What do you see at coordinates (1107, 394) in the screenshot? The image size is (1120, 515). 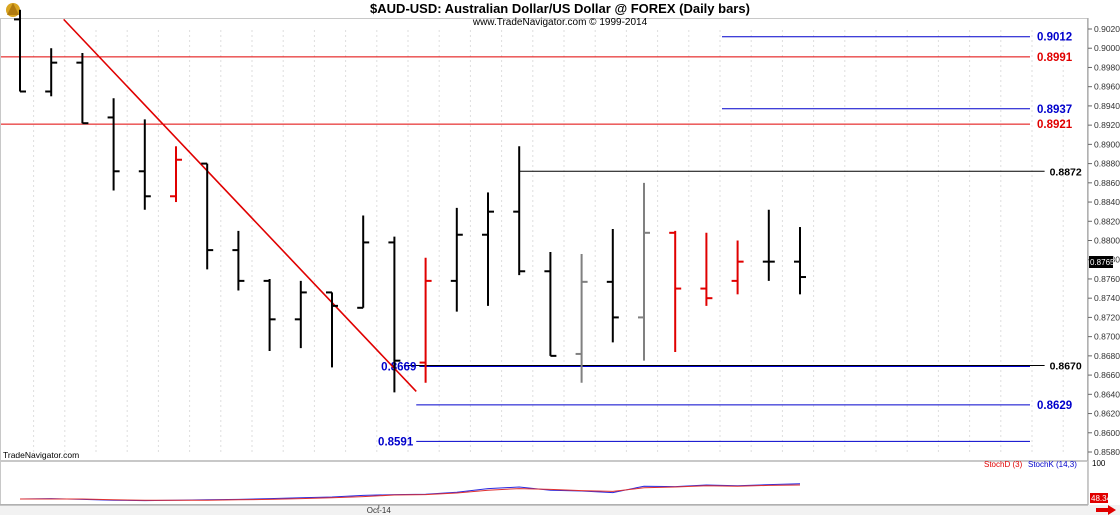 I see `y-tick-label: 0.8640` at bounding box center [1107, 394].